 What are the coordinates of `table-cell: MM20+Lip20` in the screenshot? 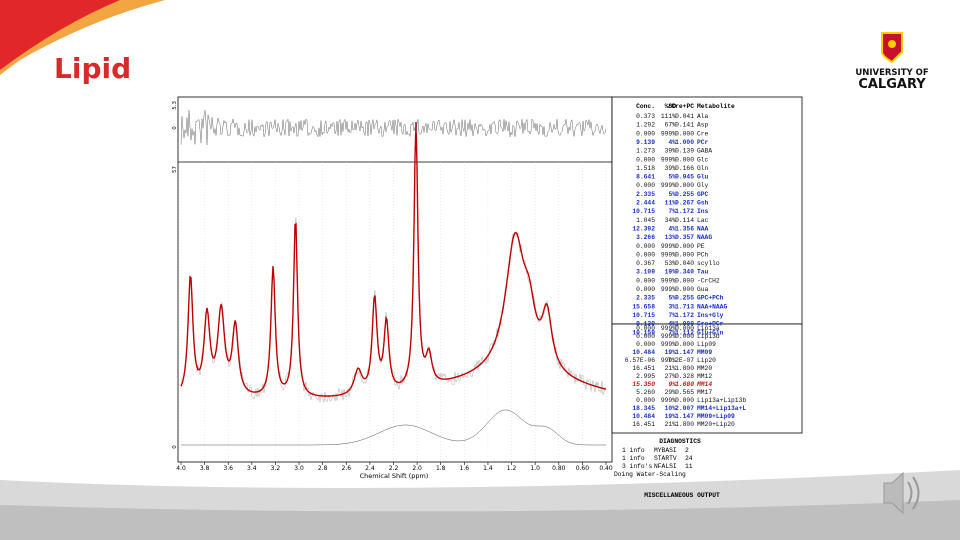 It's located at (716, 424).